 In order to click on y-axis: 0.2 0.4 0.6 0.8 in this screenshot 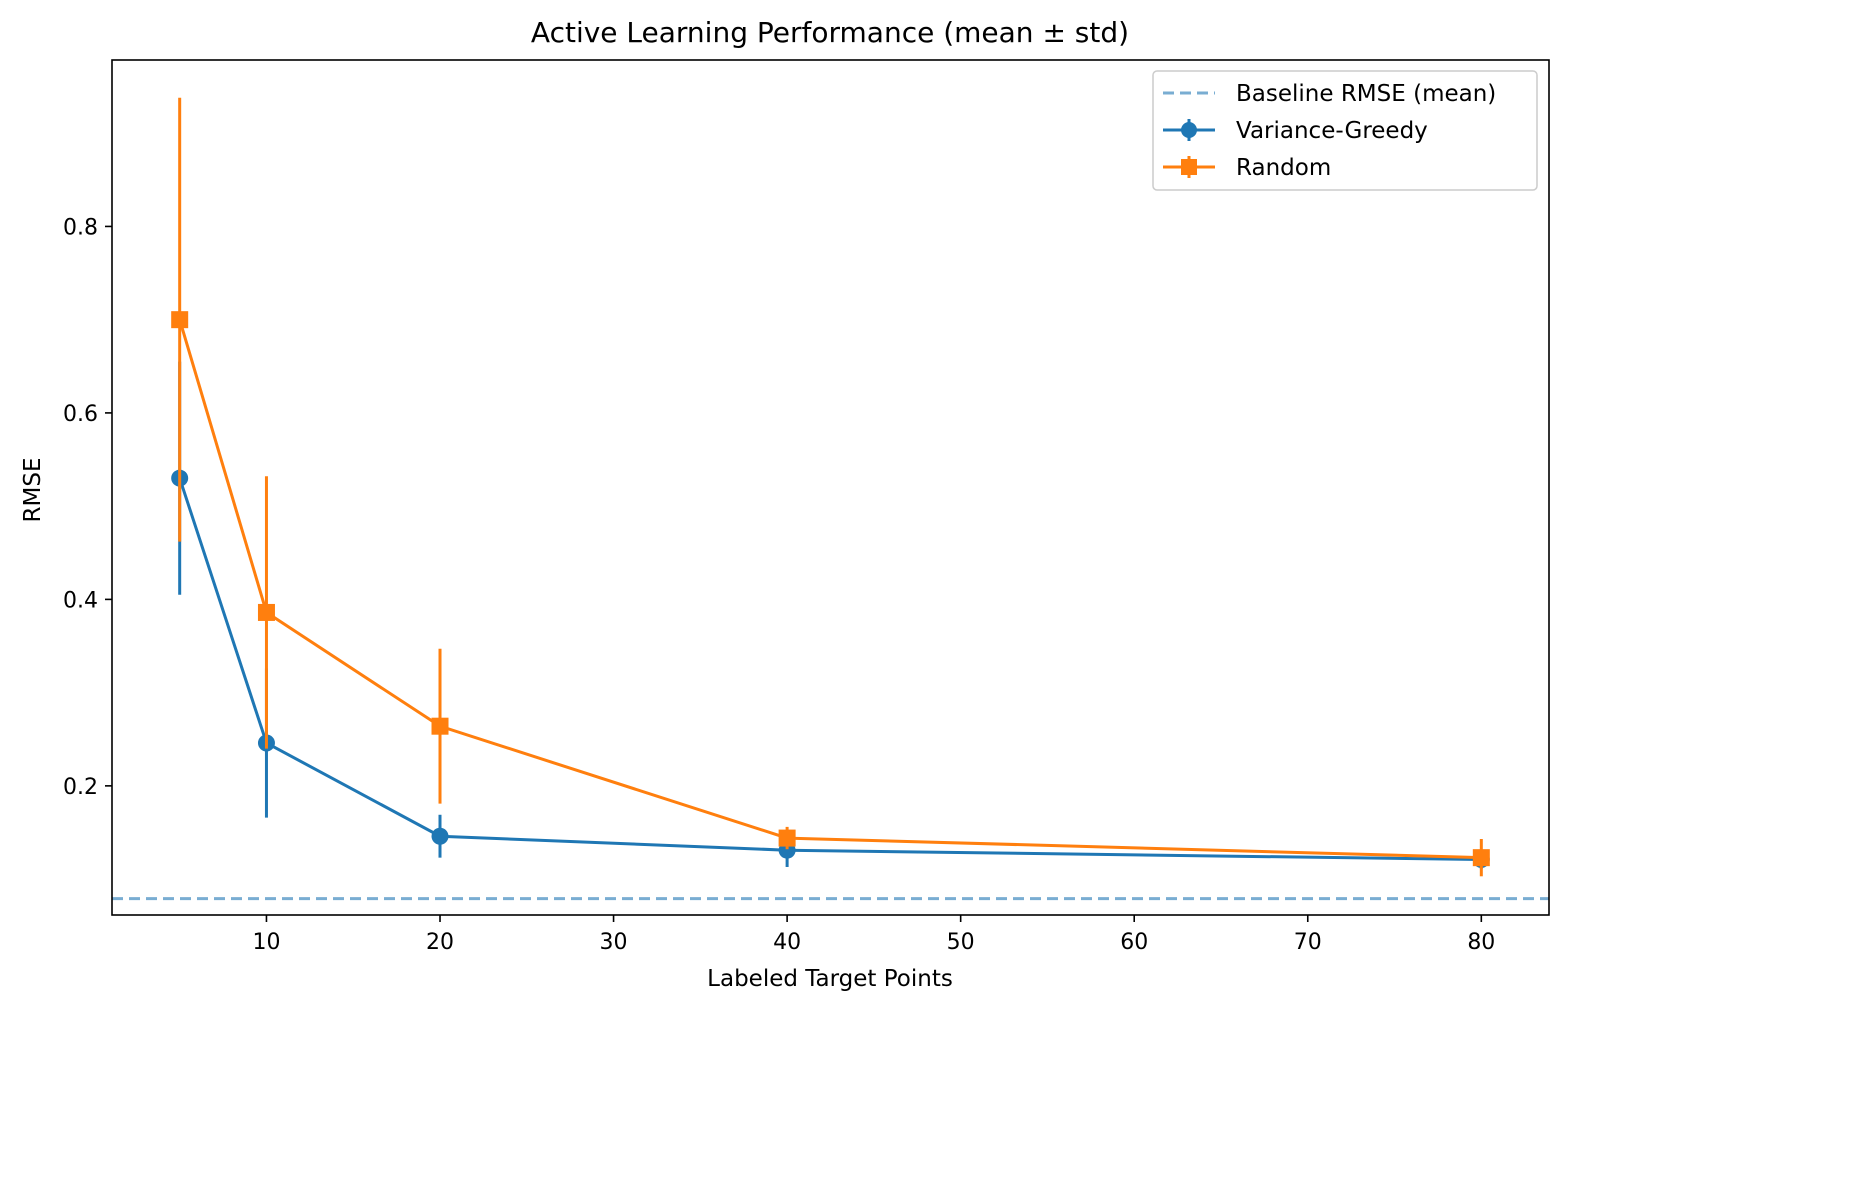, I will do `click(87, 507)`.